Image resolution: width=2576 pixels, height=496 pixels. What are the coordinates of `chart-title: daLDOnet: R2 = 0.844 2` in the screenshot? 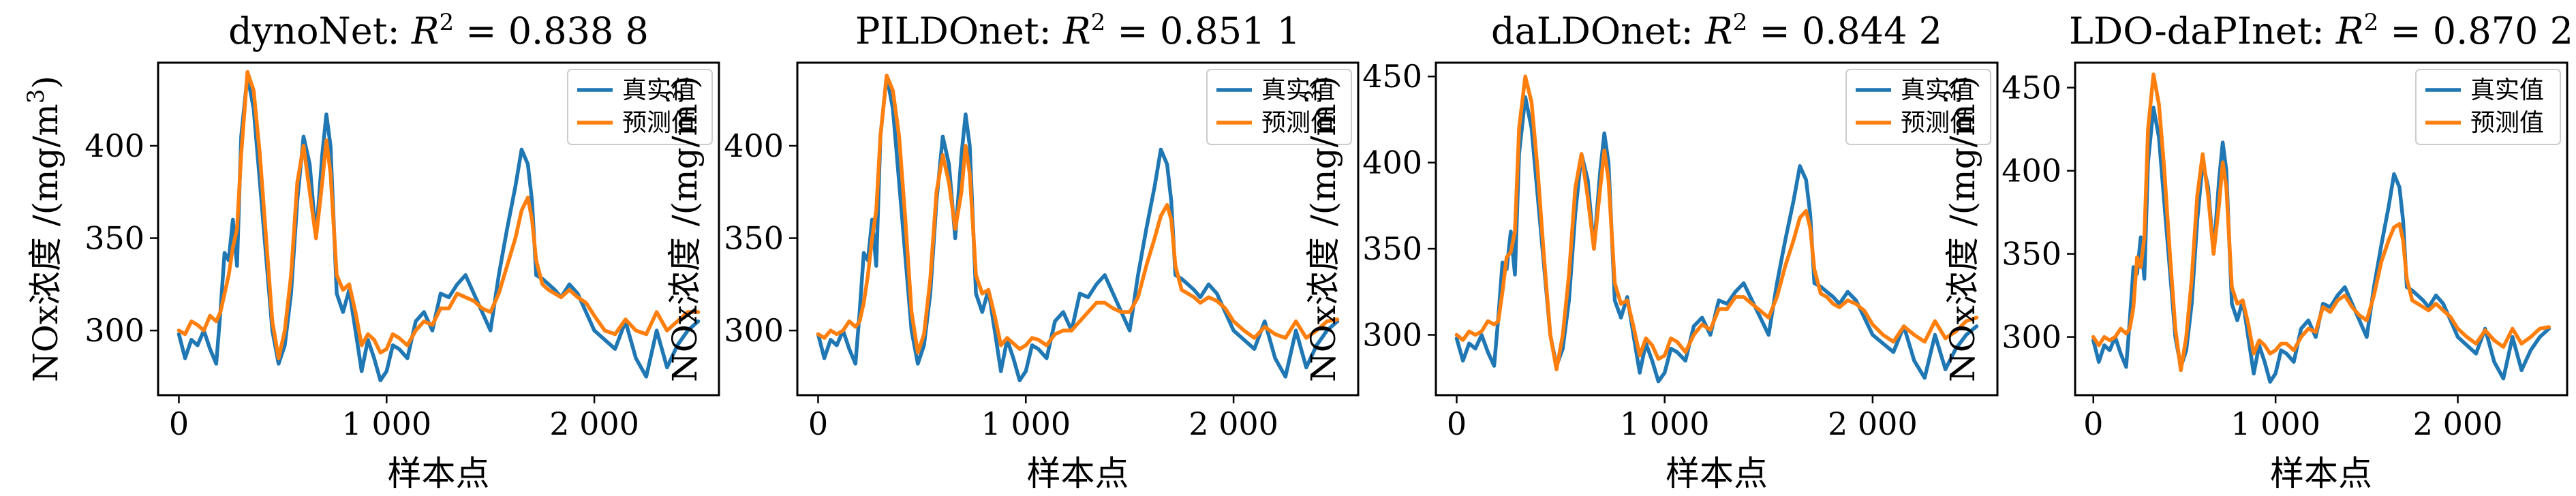 It's located at (1716, 30).